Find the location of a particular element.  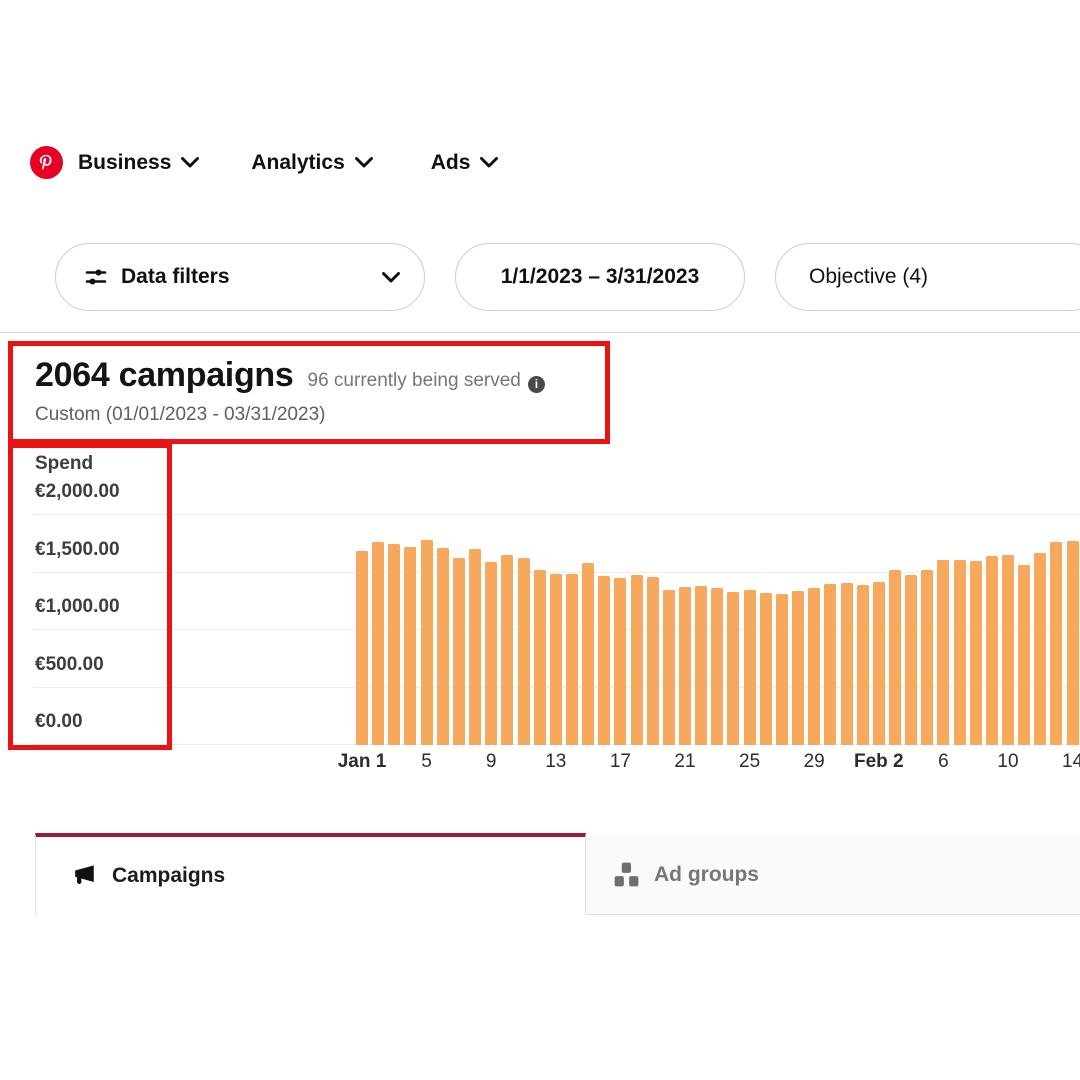

date-range-button: 1/1/2023 – 3/31/2023 is located at coordinates (600, 277).